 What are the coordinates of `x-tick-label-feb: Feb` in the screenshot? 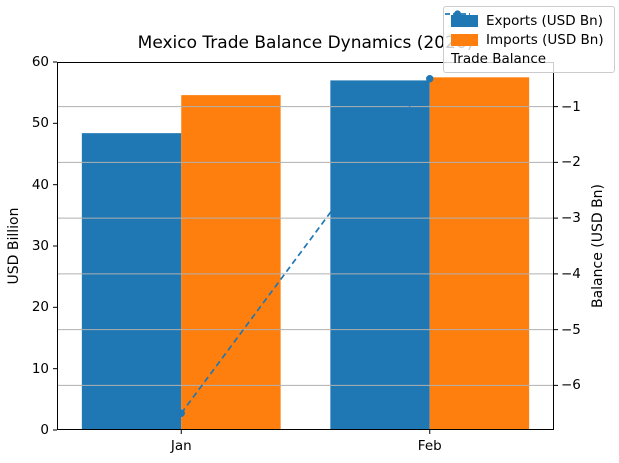 It's located at (429, 446).